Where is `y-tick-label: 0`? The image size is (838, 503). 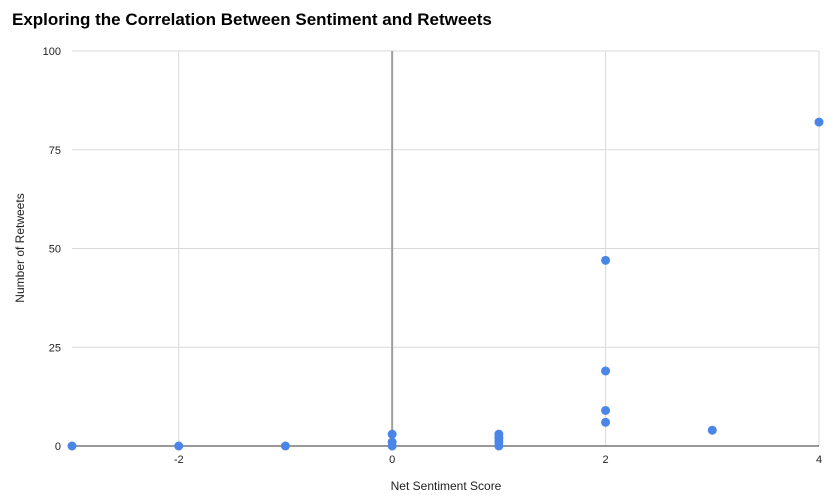
y-tick-label: 0 is located at coordinates (58, 447).